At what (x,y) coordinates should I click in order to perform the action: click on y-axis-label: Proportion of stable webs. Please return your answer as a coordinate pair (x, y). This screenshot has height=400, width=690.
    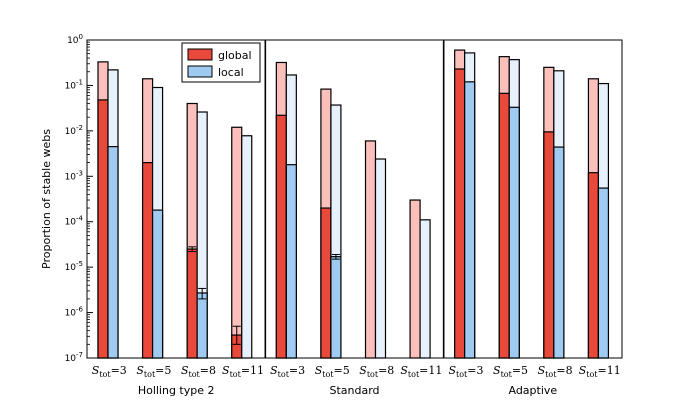
    Looking at the image, I should click on (46, 199).